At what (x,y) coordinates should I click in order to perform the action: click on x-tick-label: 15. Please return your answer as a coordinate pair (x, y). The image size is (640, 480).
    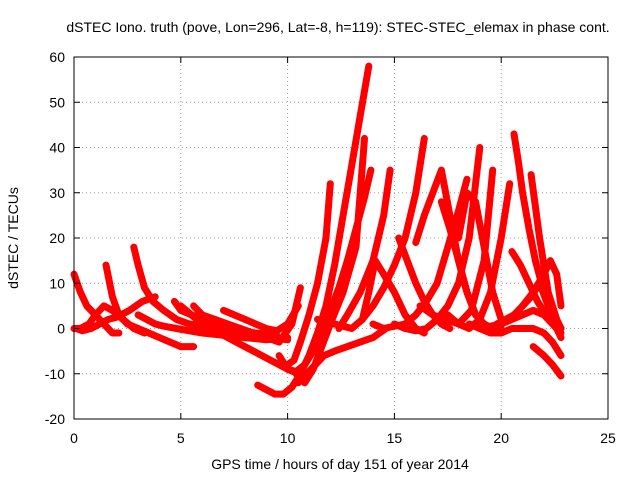
    Looking at the image, I should click on (395, 438).